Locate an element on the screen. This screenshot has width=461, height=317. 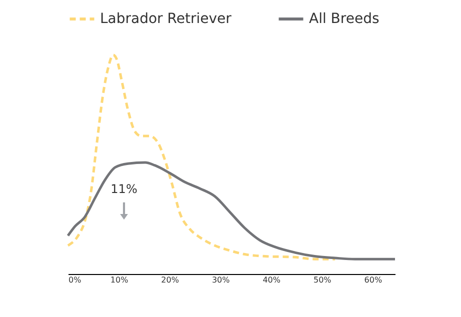
annotation: 11% is located at coordinates (124, 189).